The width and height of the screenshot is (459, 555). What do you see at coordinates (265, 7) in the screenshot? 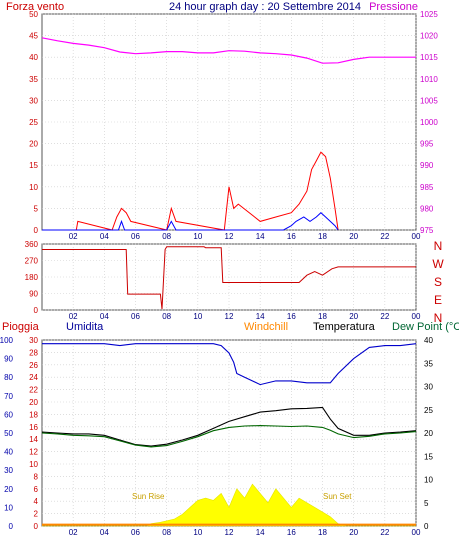
I see `chart-title: 24 hour graph day : 20 Settembre 2014` at bounding box center [265, 7].